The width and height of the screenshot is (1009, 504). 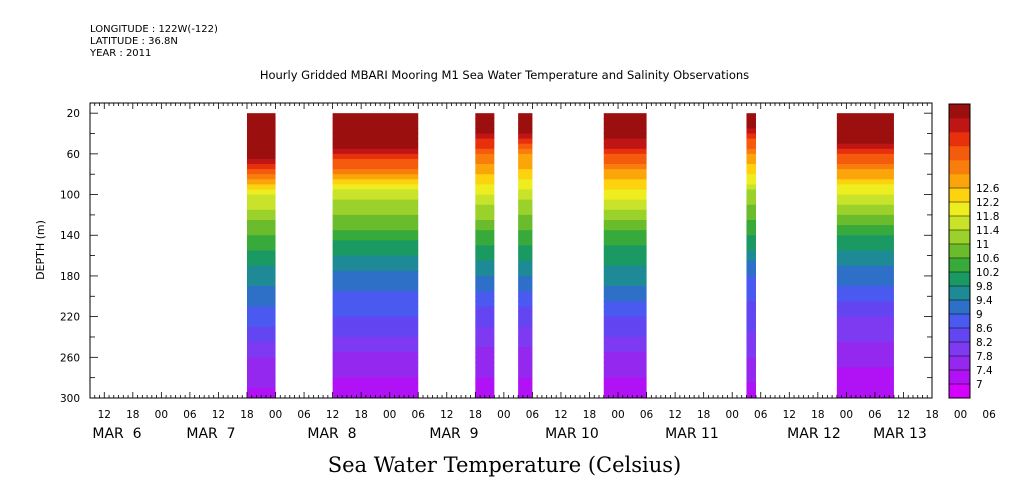 I want to click on x-tick-label: 00, so click(x=161, y=415).